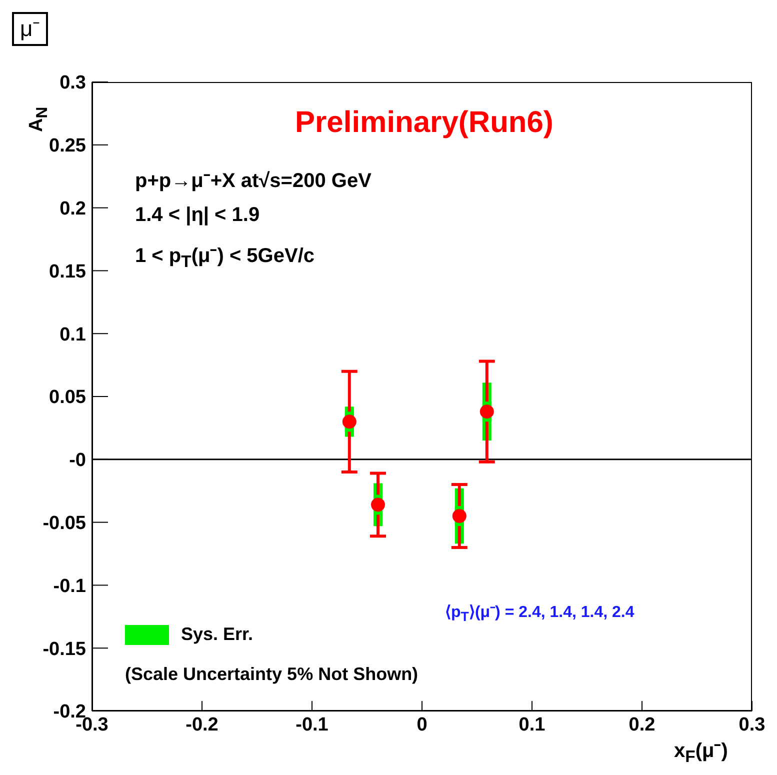 The height and width of the screenshot is (775, 777). I want to click on chart-title: μ⁻, so click(30, 29).